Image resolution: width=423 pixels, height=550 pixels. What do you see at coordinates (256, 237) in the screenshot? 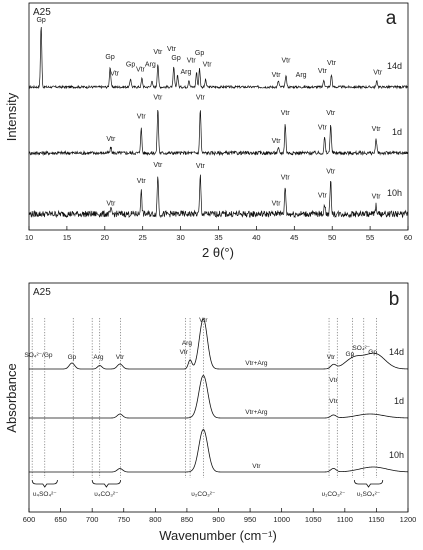
I see `xrd-x-tick-label: 40` at bounding box center [256, 237].